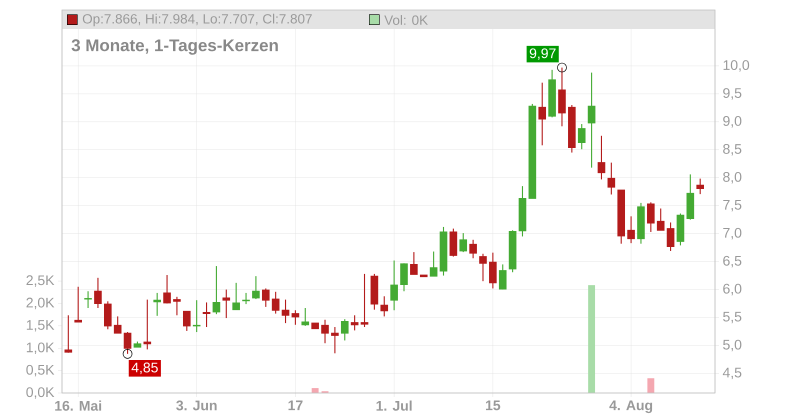 The height and width of the screenshot is (420, 800). Describe the element at coordinates (732, 178) in the screenshot. I see `y-tick-label: 8,0` at that location.